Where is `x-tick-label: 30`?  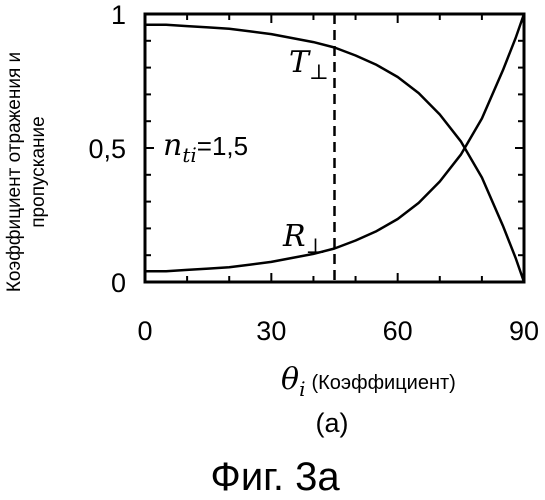 x-tick-label: 30 is located at coordinates (271, 331).